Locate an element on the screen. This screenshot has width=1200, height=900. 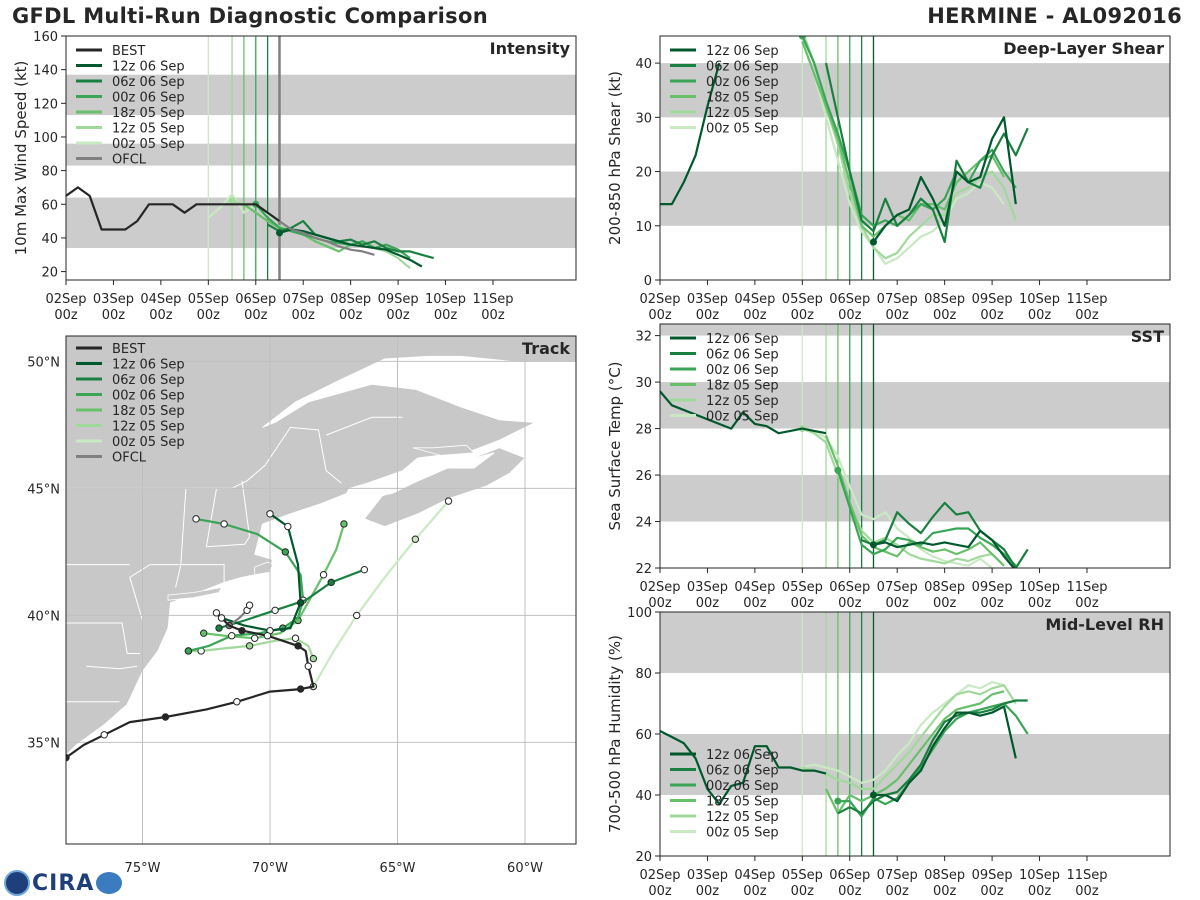
rh-ytick-label: 80 is located at coordinates (643, 674).